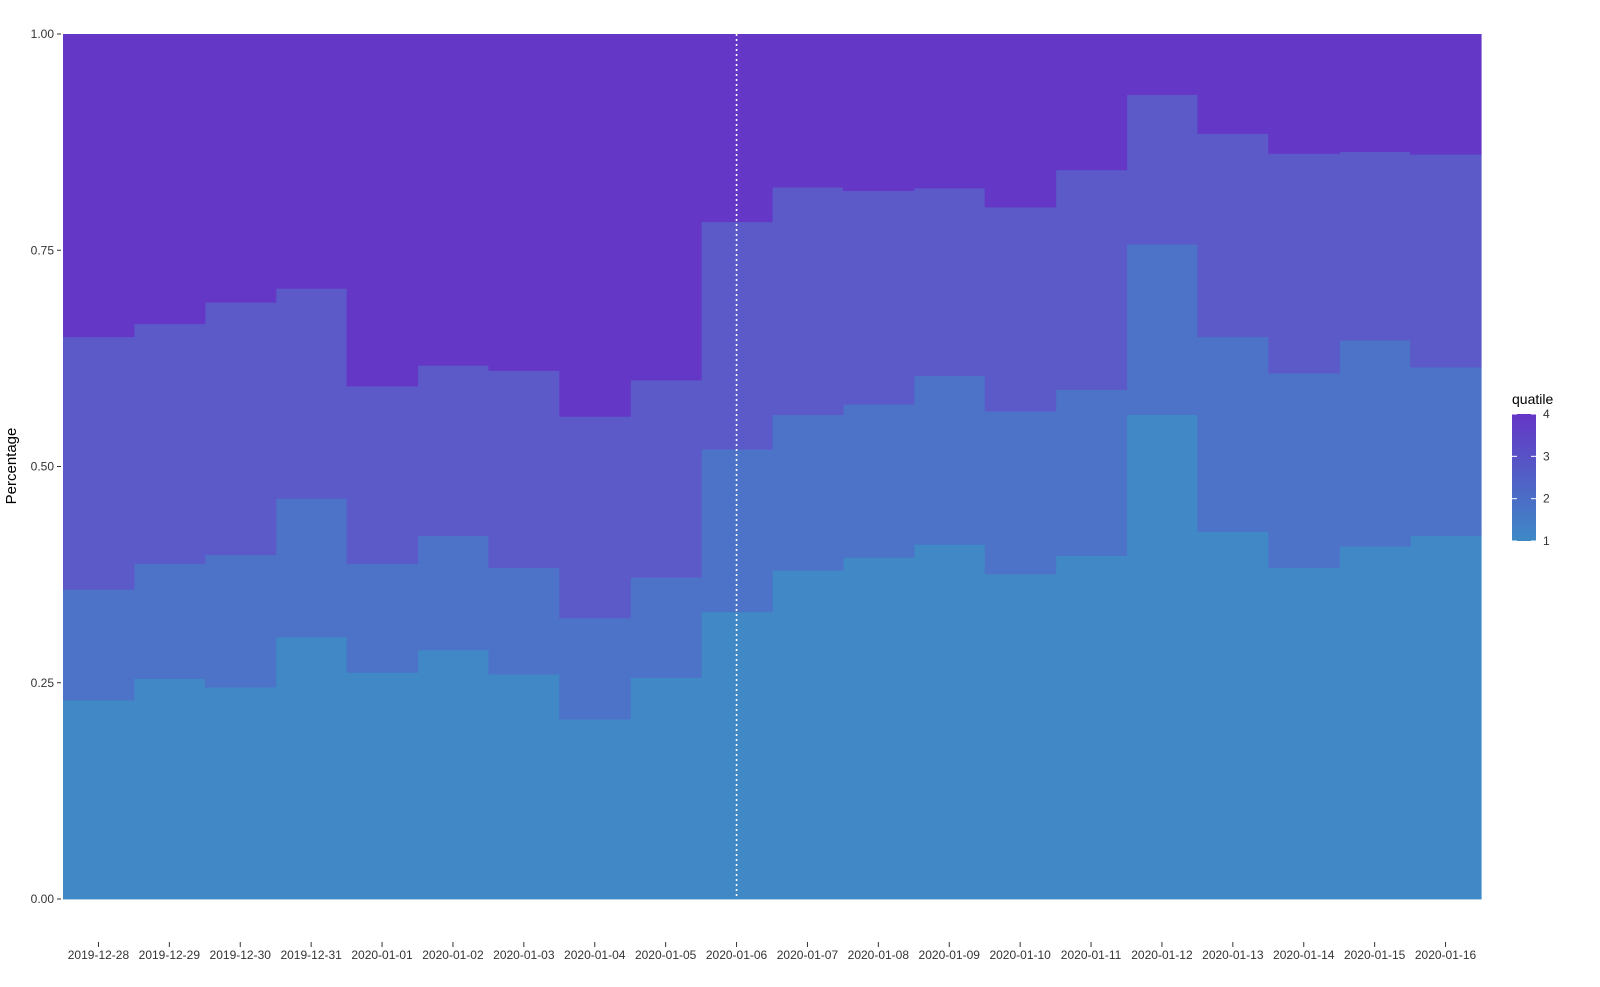 The height and width of the screenshot is (987, 1600). I want to click on legend: quatile 4 3 2 1, so click(1532, 469).